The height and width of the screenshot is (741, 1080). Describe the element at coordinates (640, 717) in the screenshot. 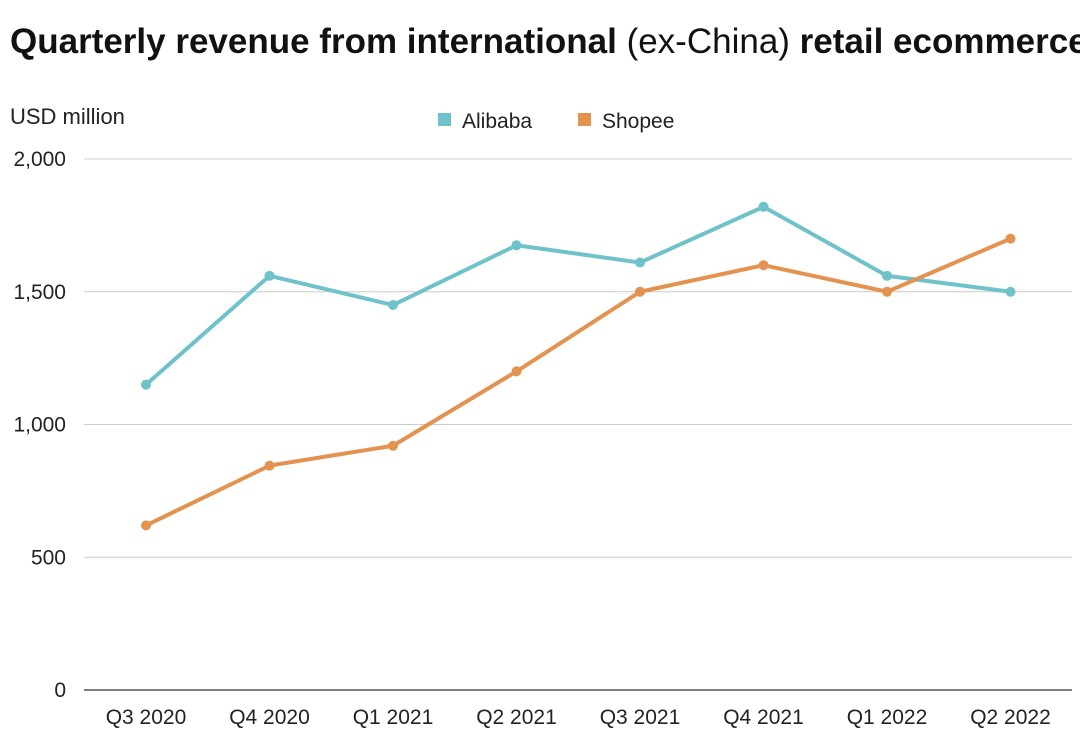

I see `x-tick-label: Q3 2021` at that location.